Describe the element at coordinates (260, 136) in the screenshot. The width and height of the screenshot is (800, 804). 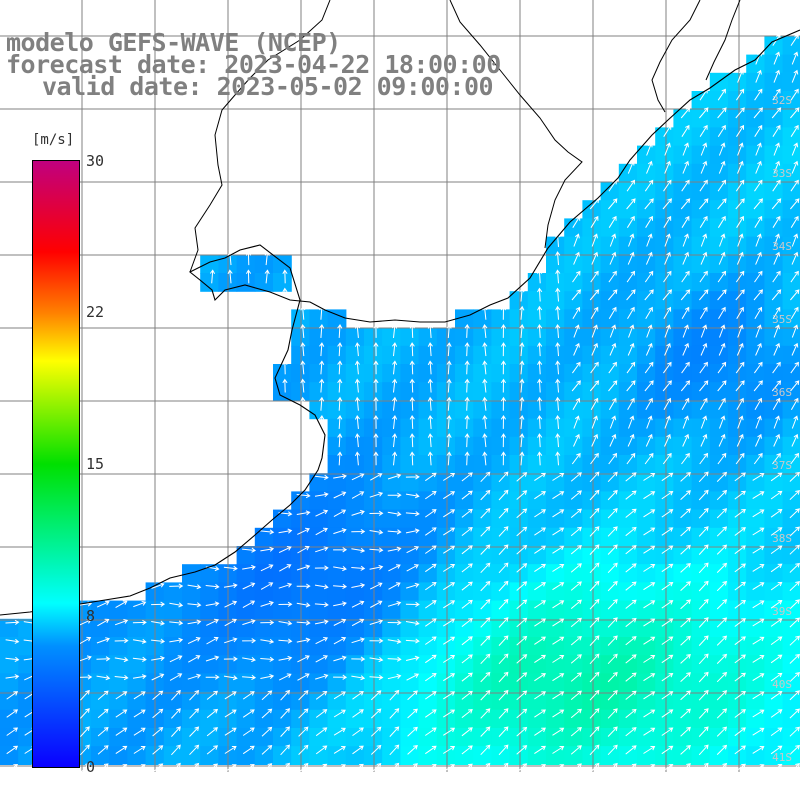
I see `border-line` at that location.